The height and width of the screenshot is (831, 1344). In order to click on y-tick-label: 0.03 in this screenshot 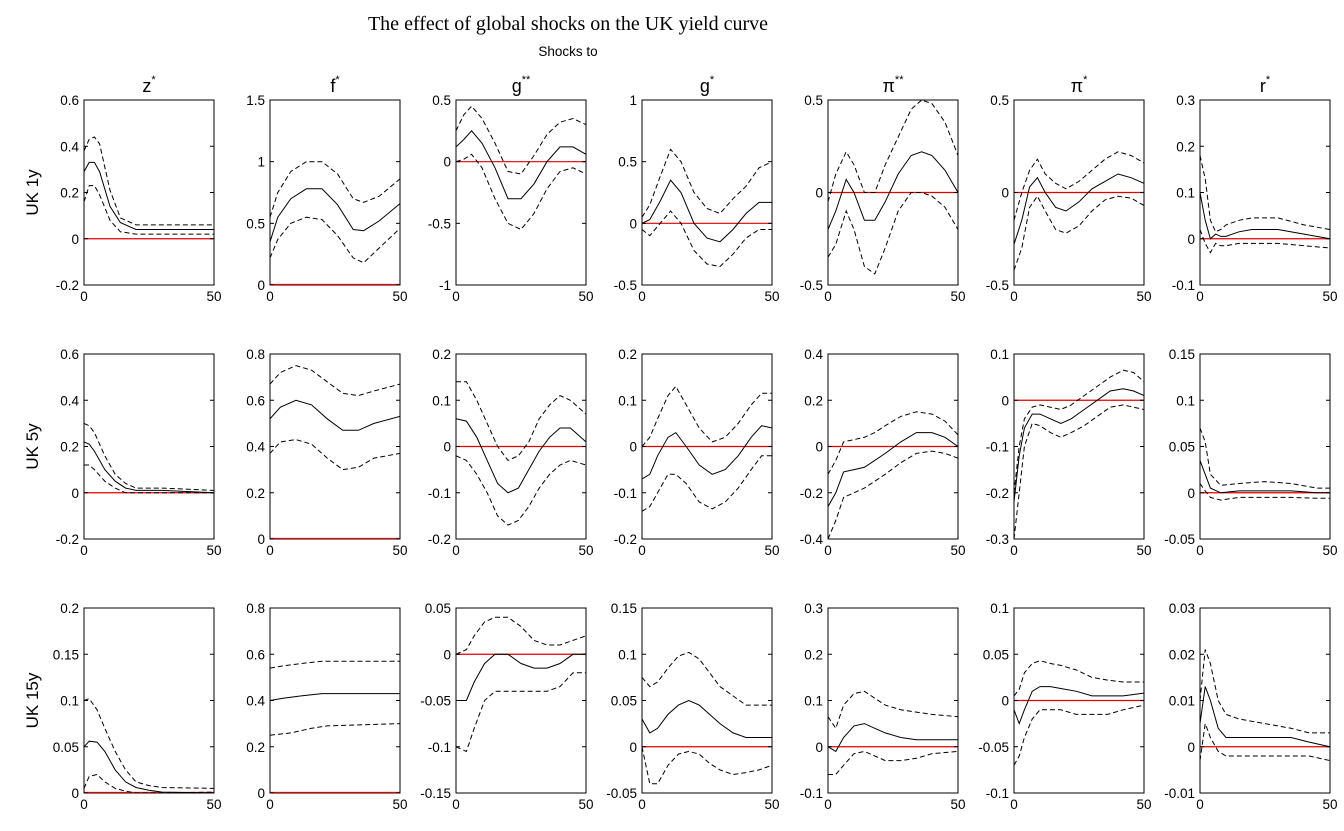, I will do `click(1182, 608)`.